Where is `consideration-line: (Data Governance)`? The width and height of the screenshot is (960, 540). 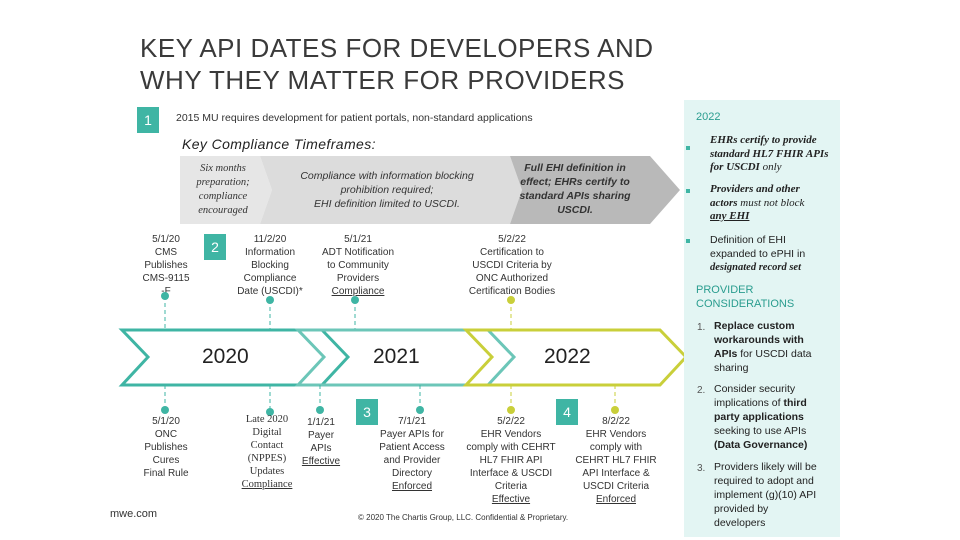
consideration-line: (Data Governance) is located at coordinates (761, 445).